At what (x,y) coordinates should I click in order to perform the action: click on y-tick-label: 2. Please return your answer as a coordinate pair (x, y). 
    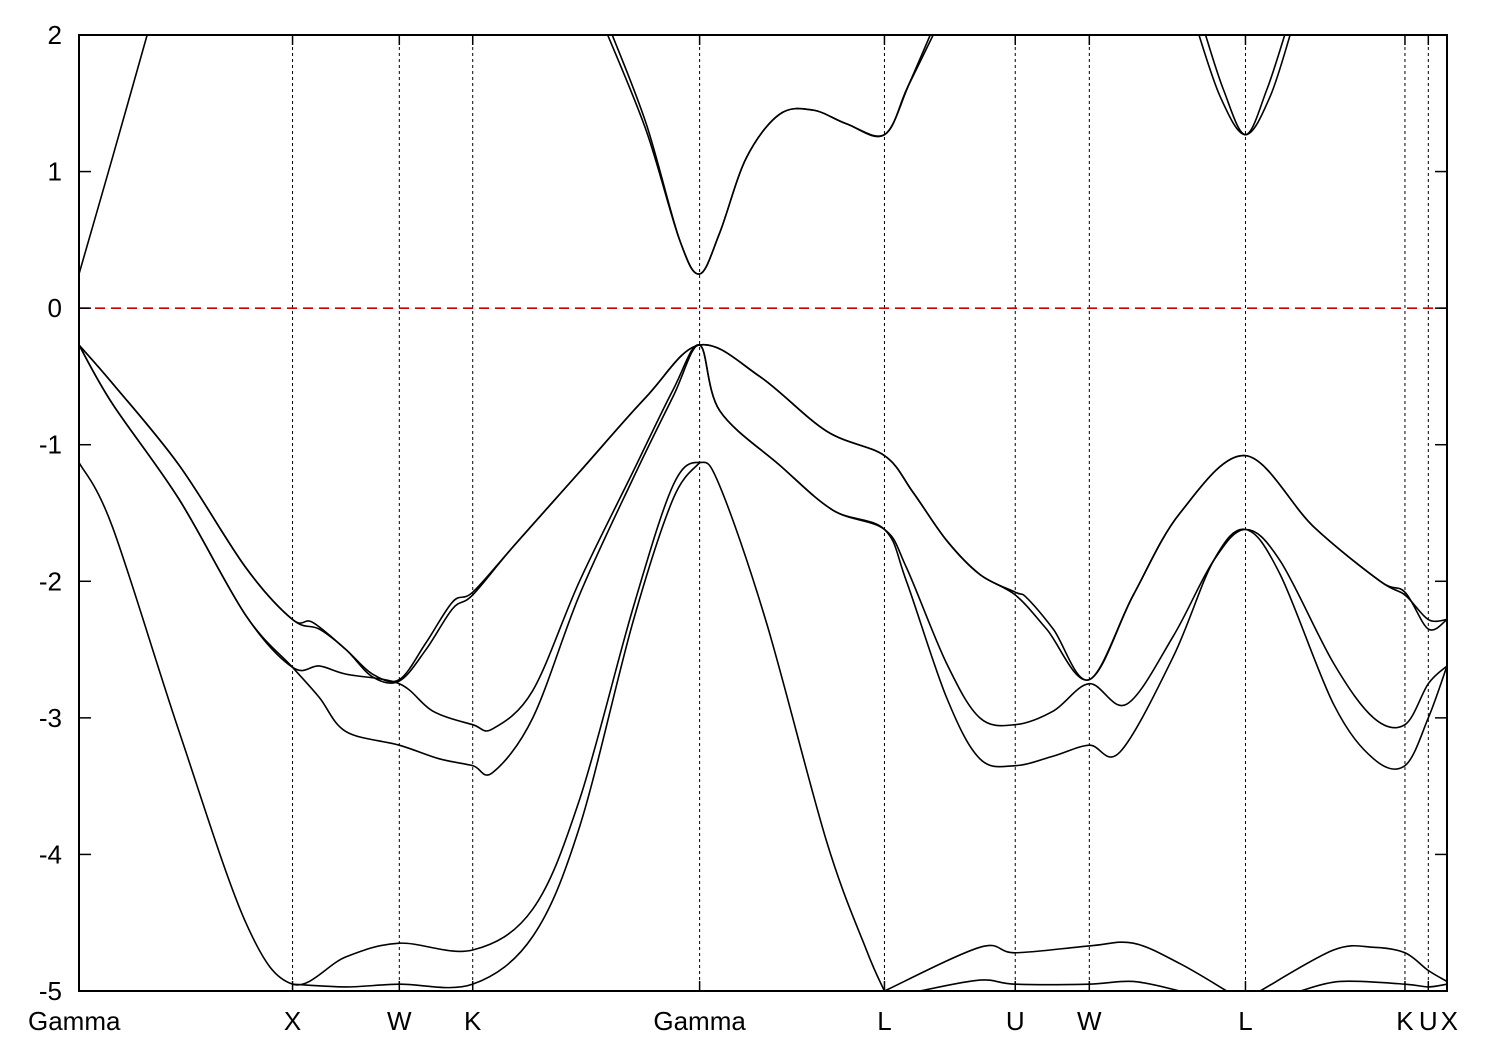
    Looking at the image, I should click on (55, 35).